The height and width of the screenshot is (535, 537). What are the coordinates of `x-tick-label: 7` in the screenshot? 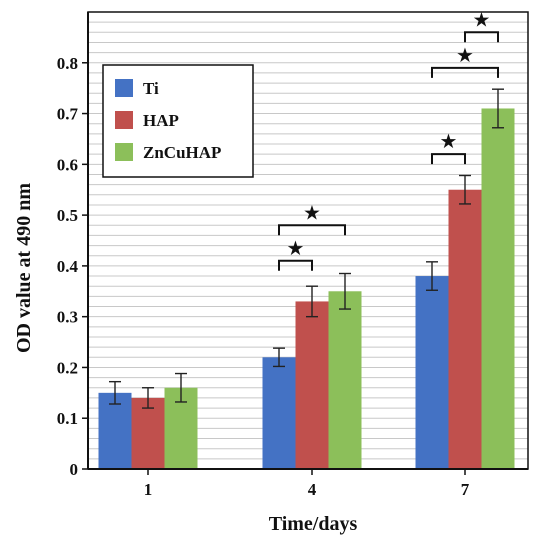 It's located at (465, 489).